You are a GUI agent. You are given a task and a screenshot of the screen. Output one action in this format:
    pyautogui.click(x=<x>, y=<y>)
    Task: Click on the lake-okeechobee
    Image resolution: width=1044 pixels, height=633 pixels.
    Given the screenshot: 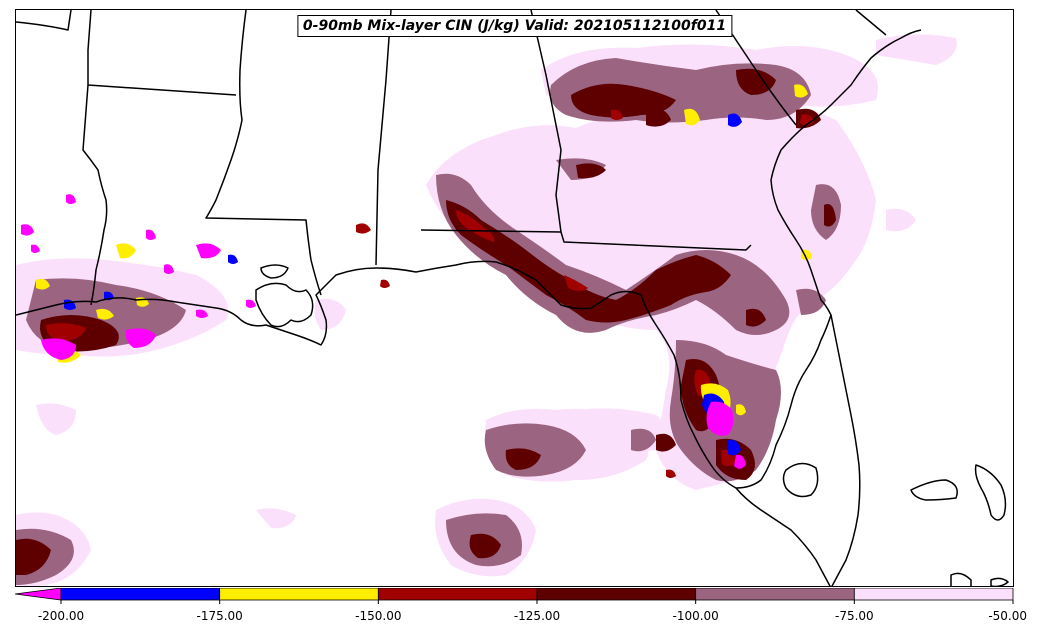 What is the action you would take?
    pyautogui.click(x=800, y=480)
    